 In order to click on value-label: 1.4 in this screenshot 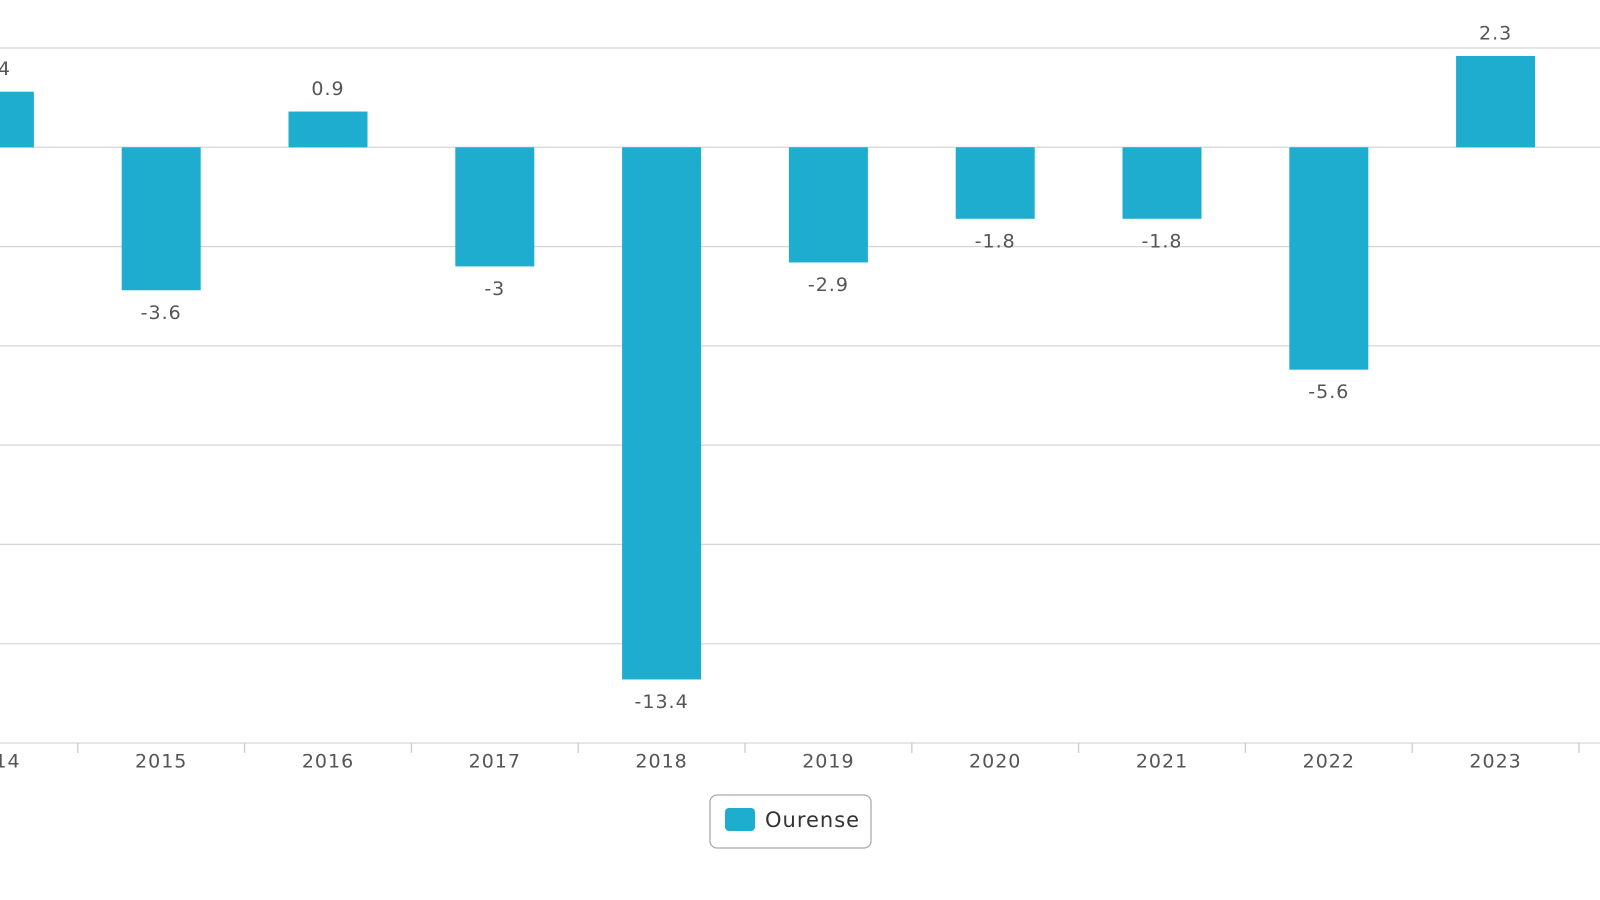, I will do `click(5, 69)`.